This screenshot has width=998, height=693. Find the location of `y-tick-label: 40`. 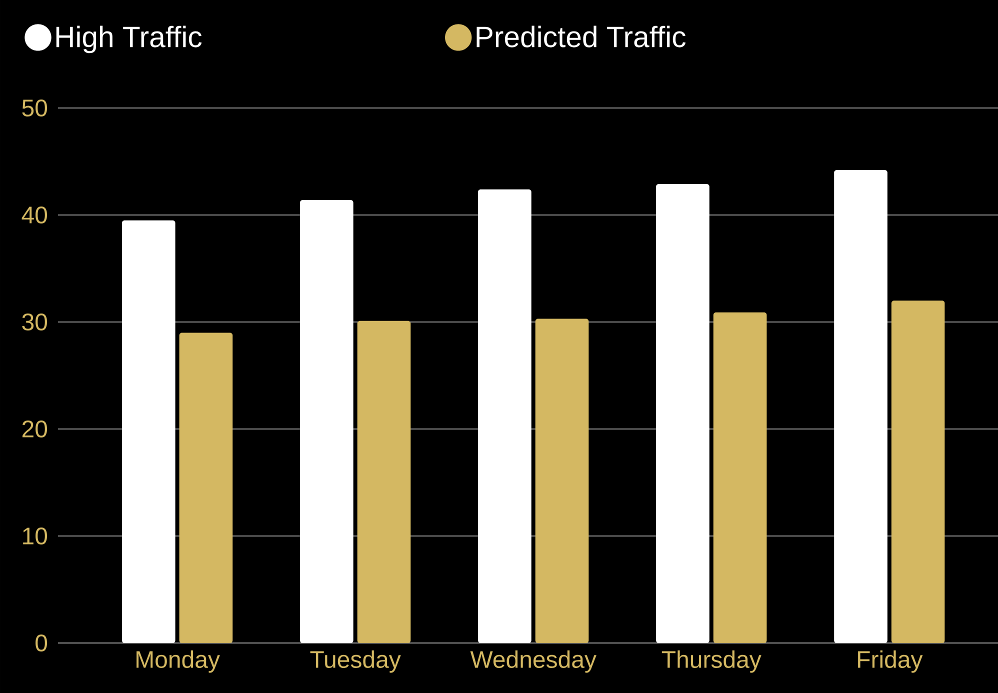

y-tick-label: 40 is located at coordinates (35, 215).